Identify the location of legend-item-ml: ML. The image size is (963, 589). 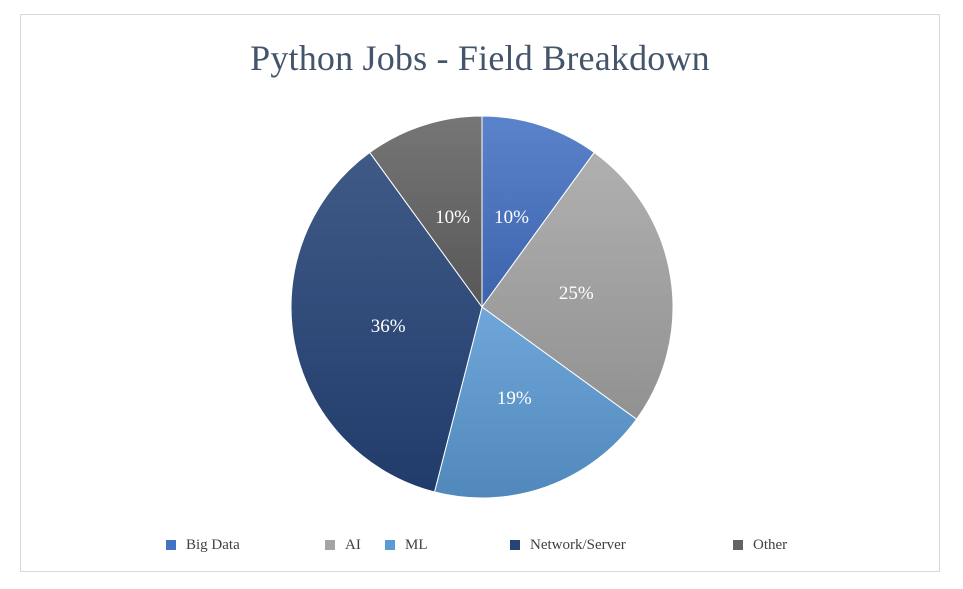
(406, 545).